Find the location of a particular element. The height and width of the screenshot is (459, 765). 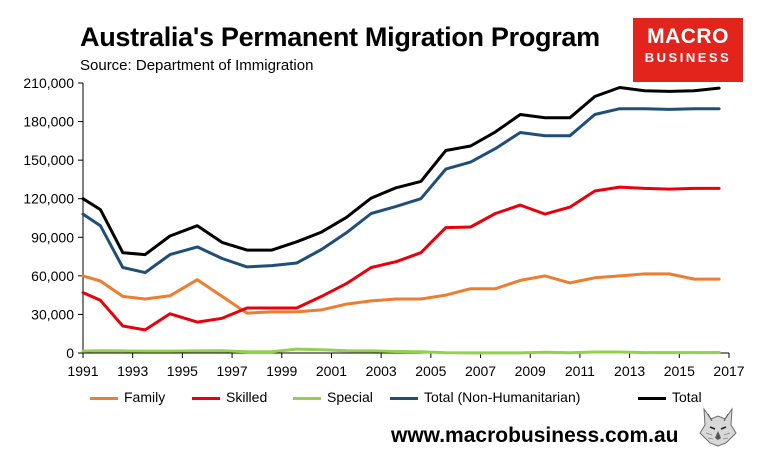

y-tick-label: 30,000 is located at coordinates (52, 314).